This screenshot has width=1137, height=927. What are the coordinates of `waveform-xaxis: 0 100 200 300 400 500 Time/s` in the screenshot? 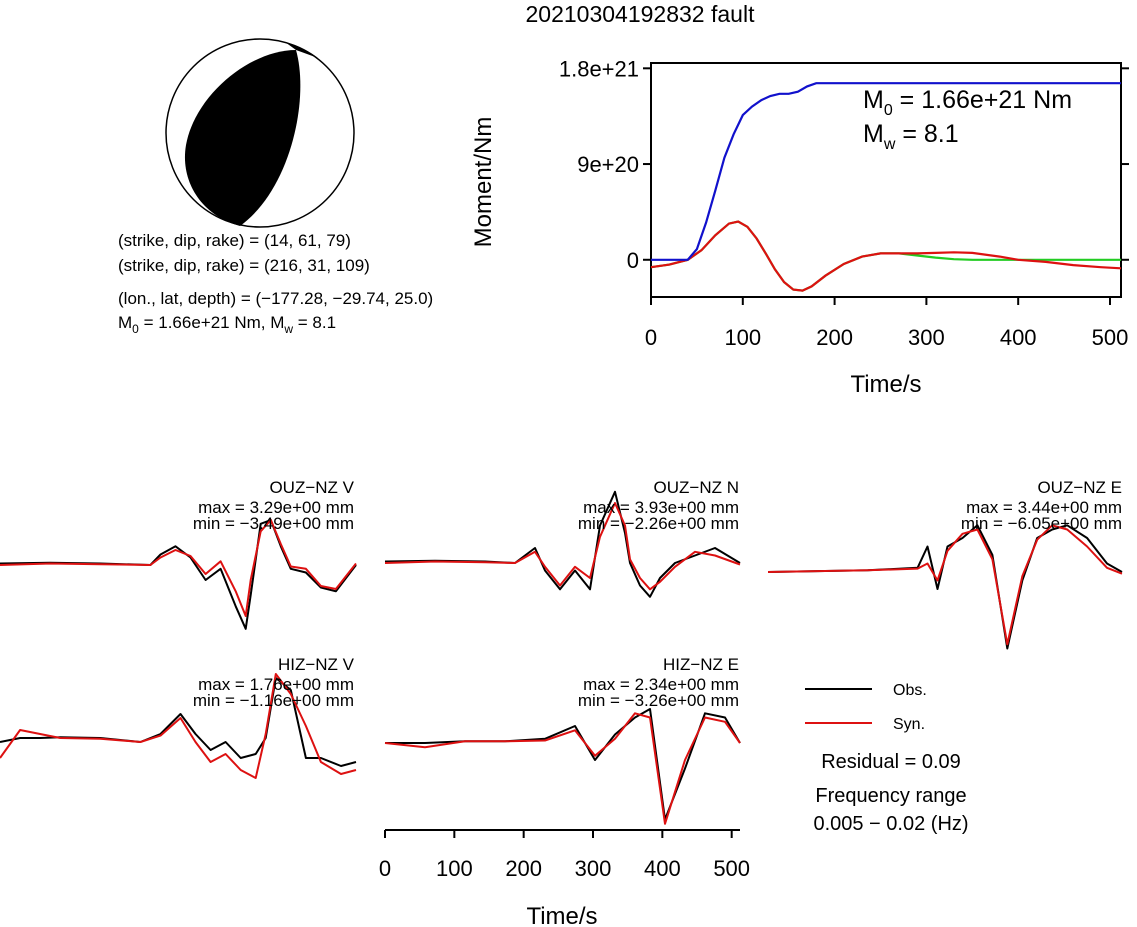 It's located at (564, 878).